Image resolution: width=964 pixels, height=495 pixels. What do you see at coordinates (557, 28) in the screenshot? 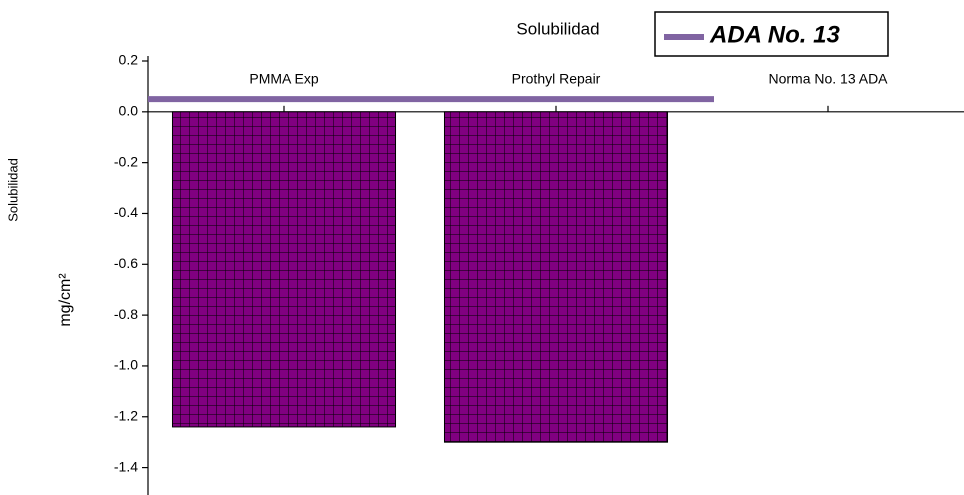
I see `chart-title: Solubilidad` at bounding box center [557, 28].